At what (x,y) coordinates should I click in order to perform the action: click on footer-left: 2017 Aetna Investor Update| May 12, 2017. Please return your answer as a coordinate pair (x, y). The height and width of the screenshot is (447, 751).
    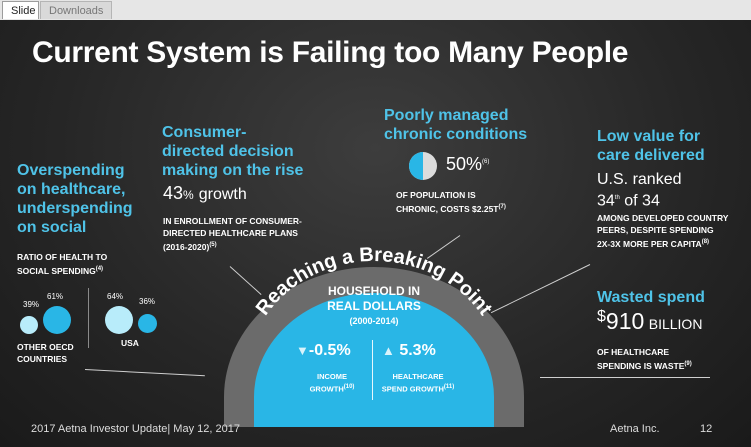
    Looking at the image, I should click on (135, 429).